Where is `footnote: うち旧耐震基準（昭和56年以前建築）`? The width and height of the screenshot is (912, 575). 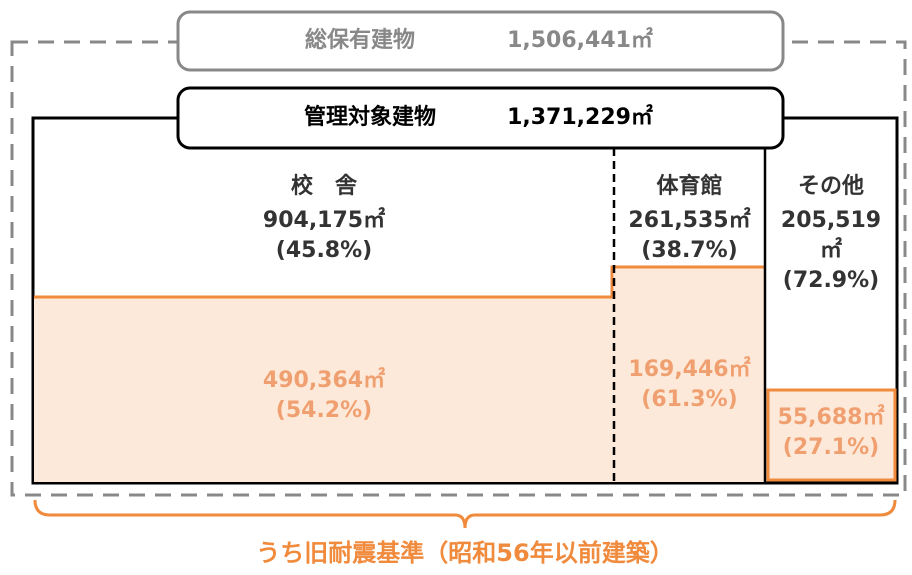
footnote: うち旧耐震基準（昭和56年以前建築） is located at coordinates (465, 553).